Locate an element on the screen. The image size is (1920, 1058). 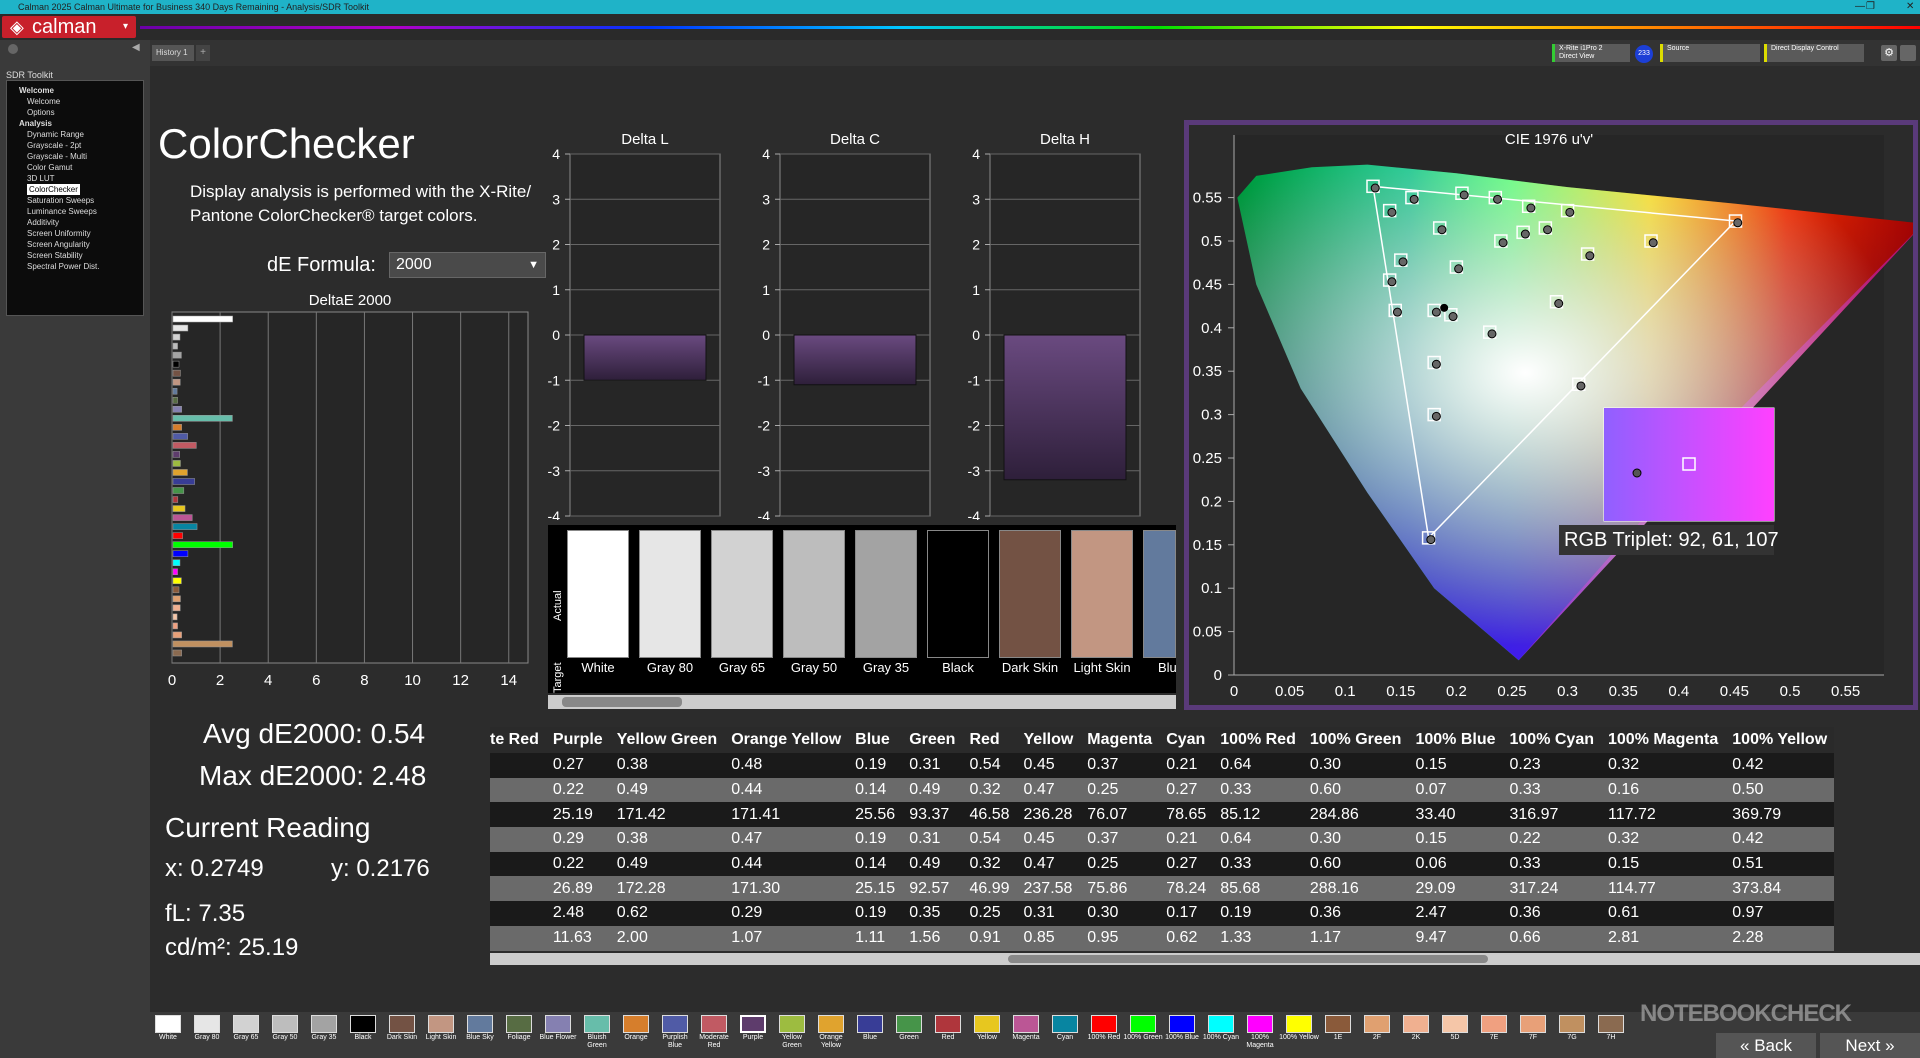
close-button: ✕ is located at coordinates (1910, 6).